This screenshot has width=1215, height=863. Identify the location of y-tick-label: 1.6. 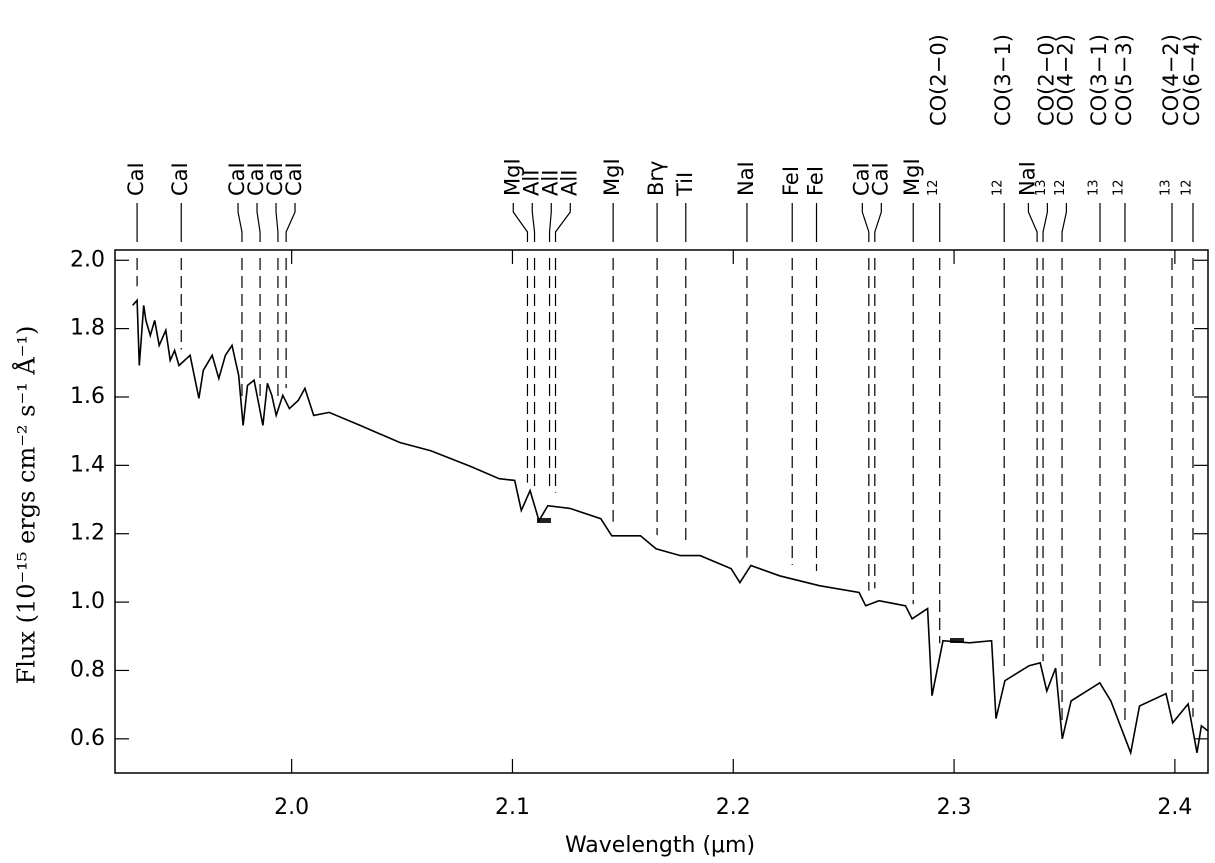
(87, 396).